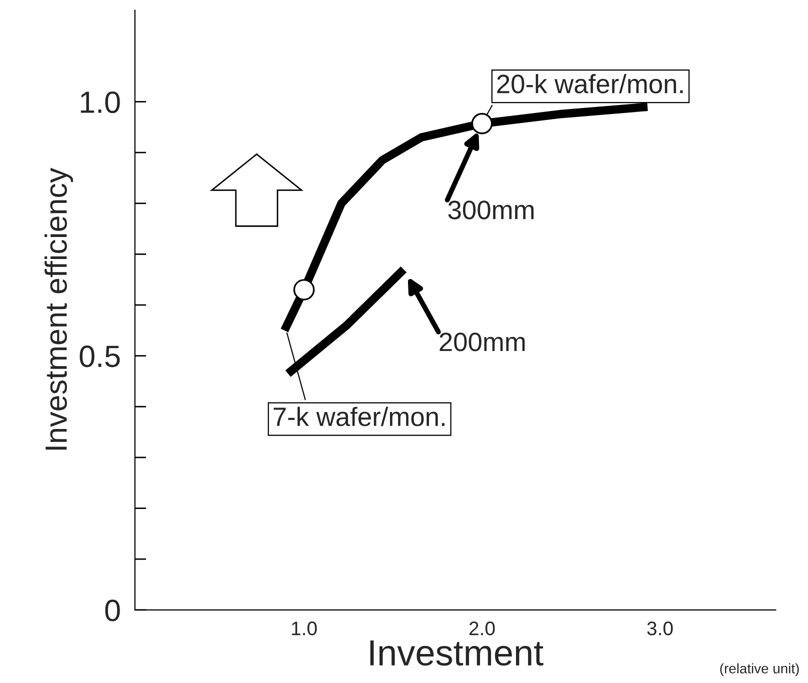 The width and height of the screenshot is (808, 683). Describe the element at coordinates (100, 357) in the screenshot. I see `y-tick-label: 0.5` at that location.